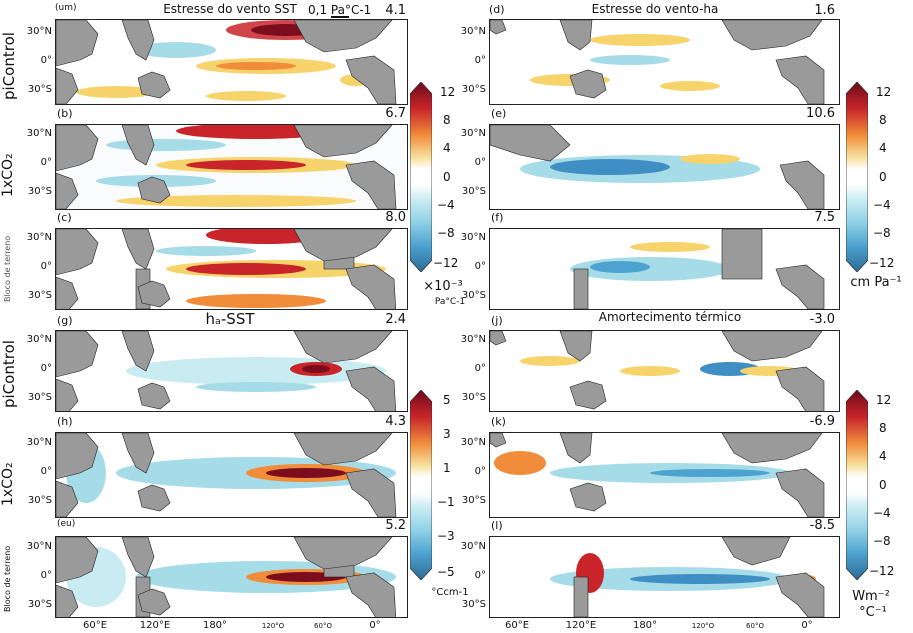  What do you see at coordinates (824, 217) in the screenshot?
I see `panel-f-value: 7.5` at bounding box center [824, 217].